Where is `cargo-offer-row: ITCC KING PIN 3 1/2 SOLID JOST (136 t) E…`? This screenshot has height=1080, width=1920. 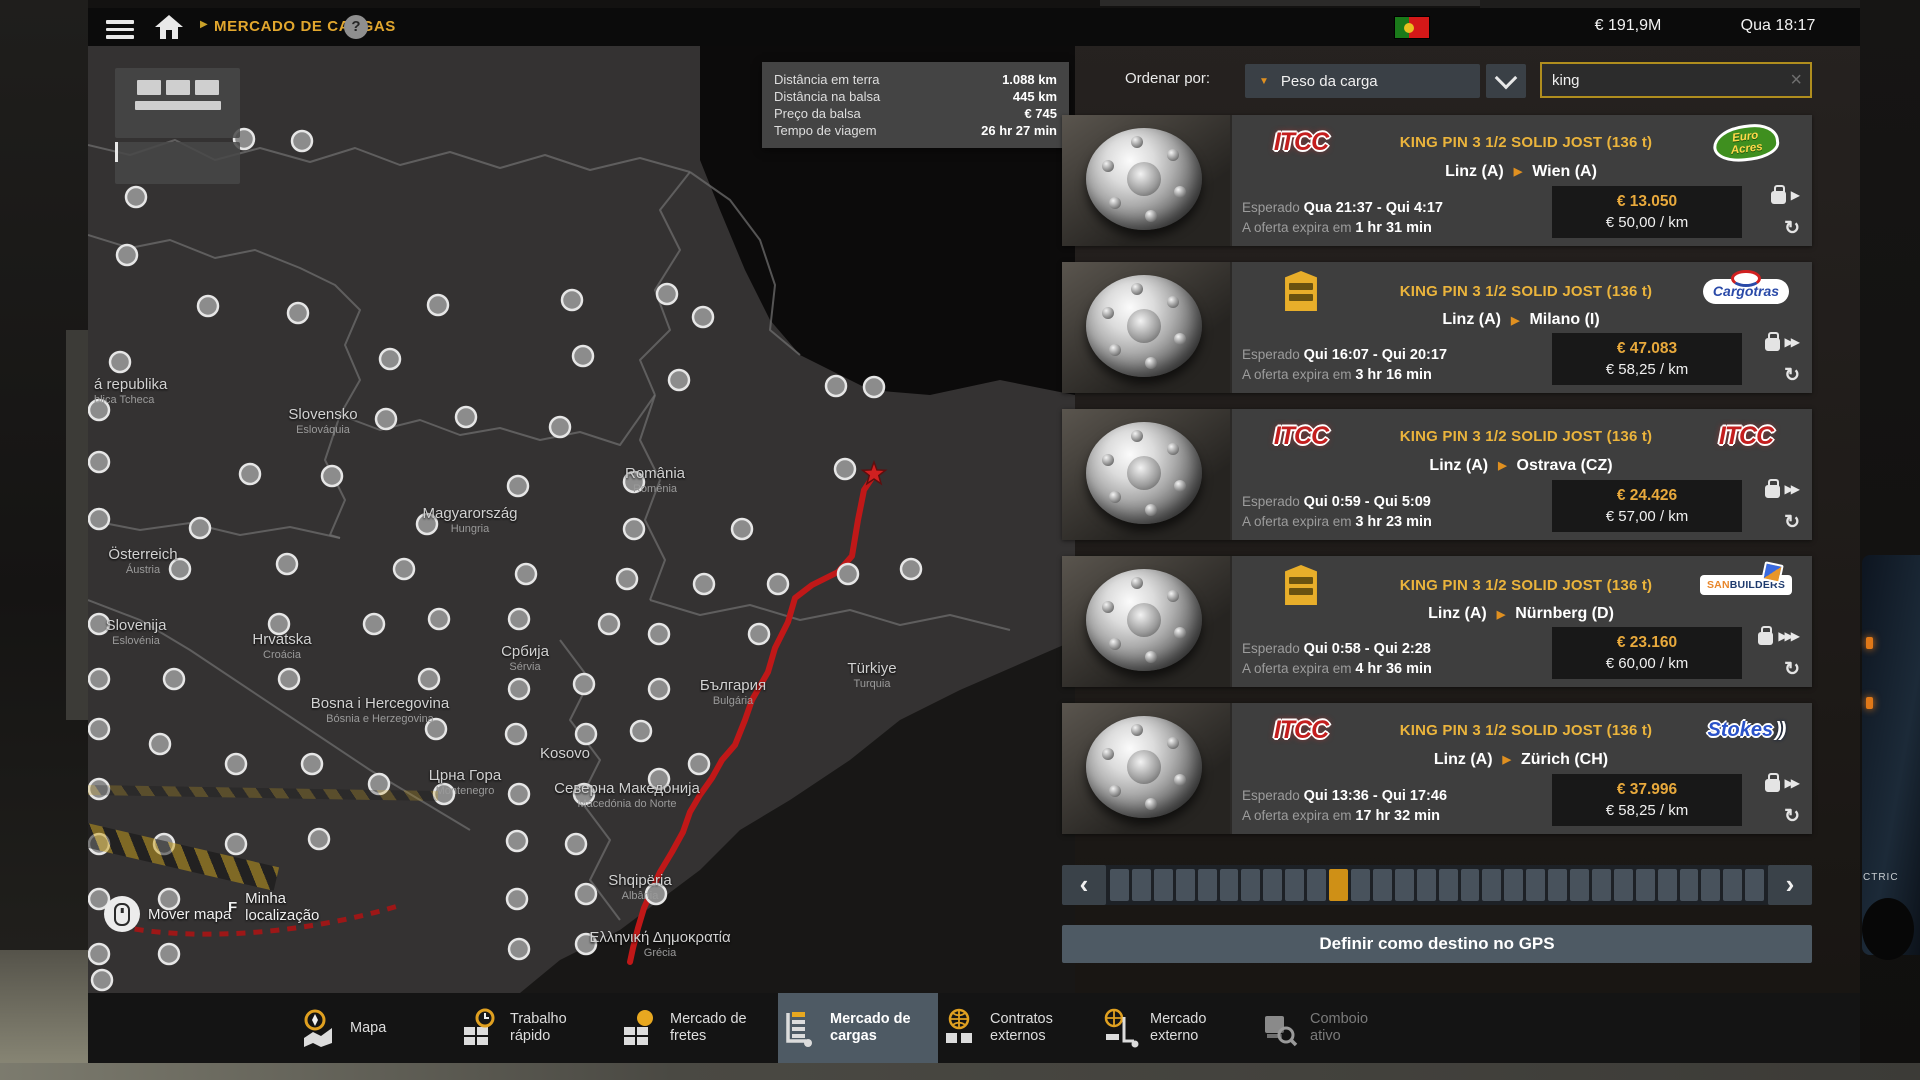
cargo-offer-row: ITCC KING PIN 3 1/2 SOLID JOST (136 t) E… is located at coordinates (1437, 180).